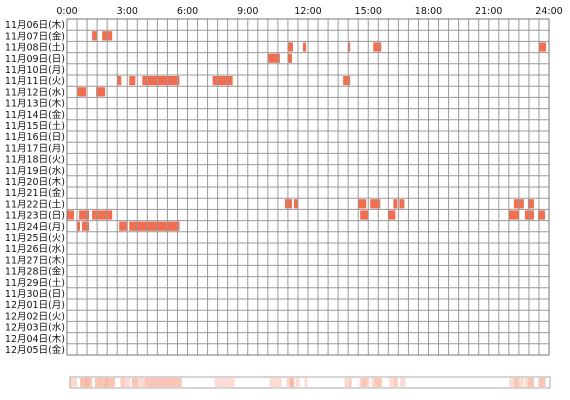 The image size is (570, 400). What do you see at coordinates (66, 11) in the screenshot?
I see `x-tick-label: 0:00` at bounding box center [66, 11].